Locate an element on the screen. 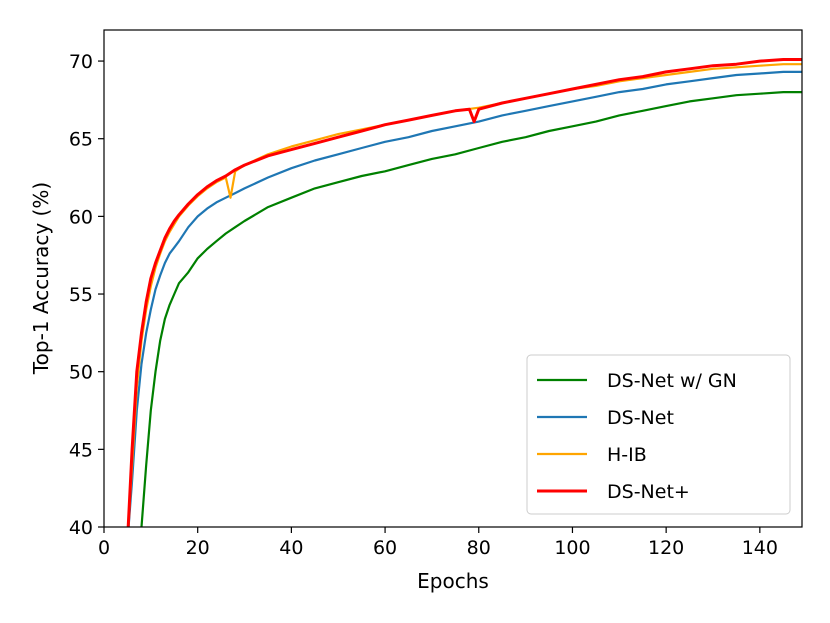  x-tick-label: 80 is located at coordinates (479, 548).